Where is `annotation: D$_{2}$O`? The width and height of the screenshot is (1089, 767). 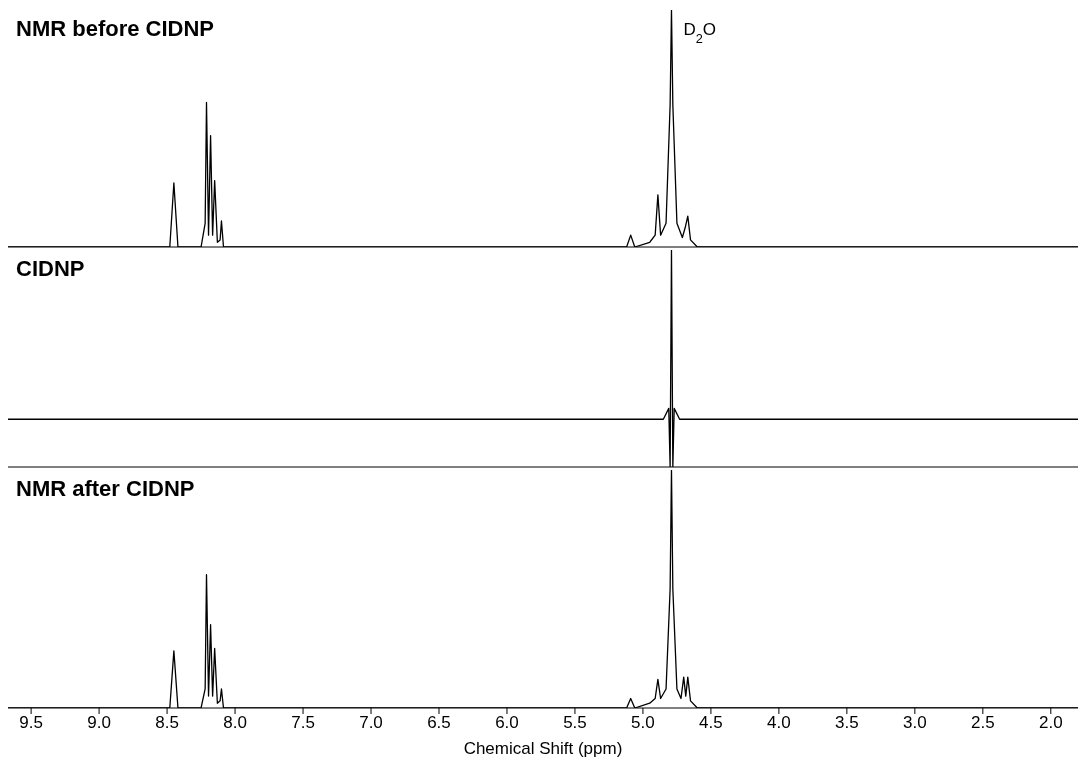 annotation: D$_{2}$O is located at coordinates (700, 32).